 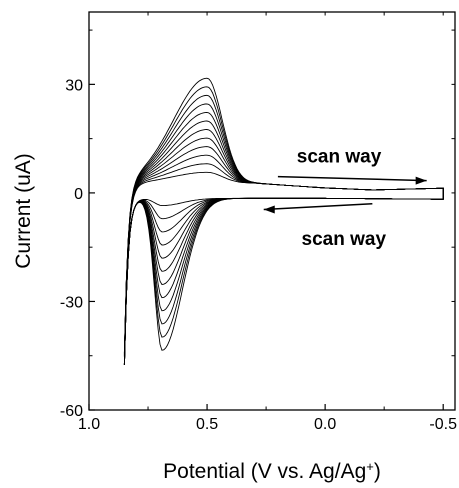 I want to click on x-tick-label: 0.0, so click(x=325, y=424).